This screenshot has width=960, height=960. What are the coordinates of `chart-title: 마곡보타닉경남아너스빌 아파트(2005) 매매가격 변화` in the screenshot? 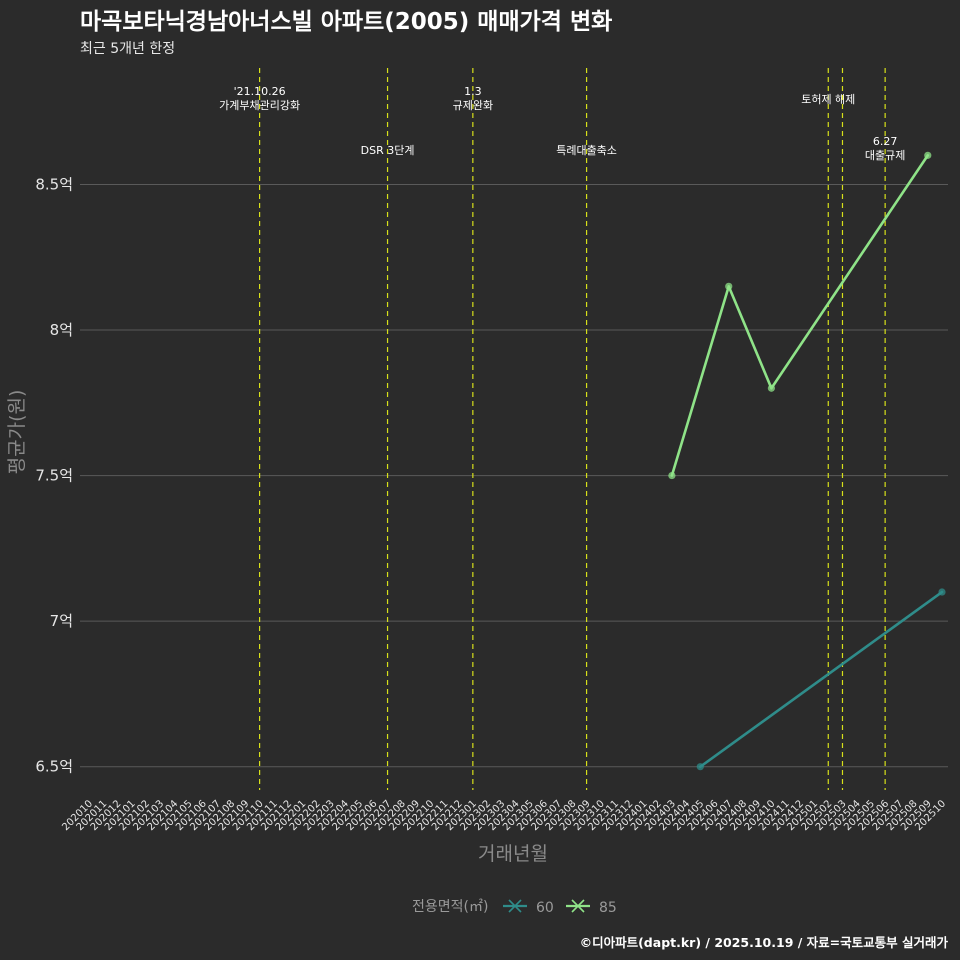 It's located at (346, 22).